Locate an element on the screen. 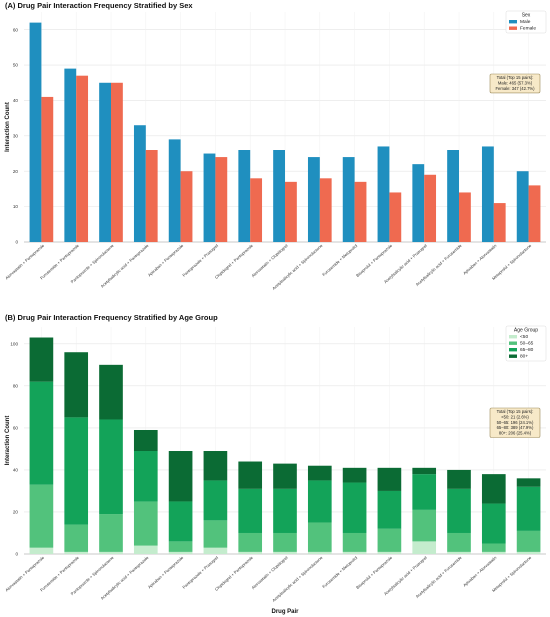 The image size is (550, 617). annotation-line: Total (Top 15 pairs): is located at coordinates (515, 411).